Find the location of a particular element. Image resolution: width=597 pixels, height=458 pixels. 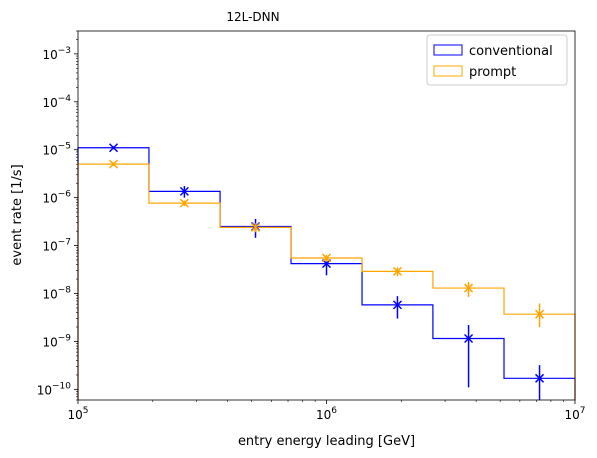

x-tick-label: 10⁵ is located at coordinates (77, 414).